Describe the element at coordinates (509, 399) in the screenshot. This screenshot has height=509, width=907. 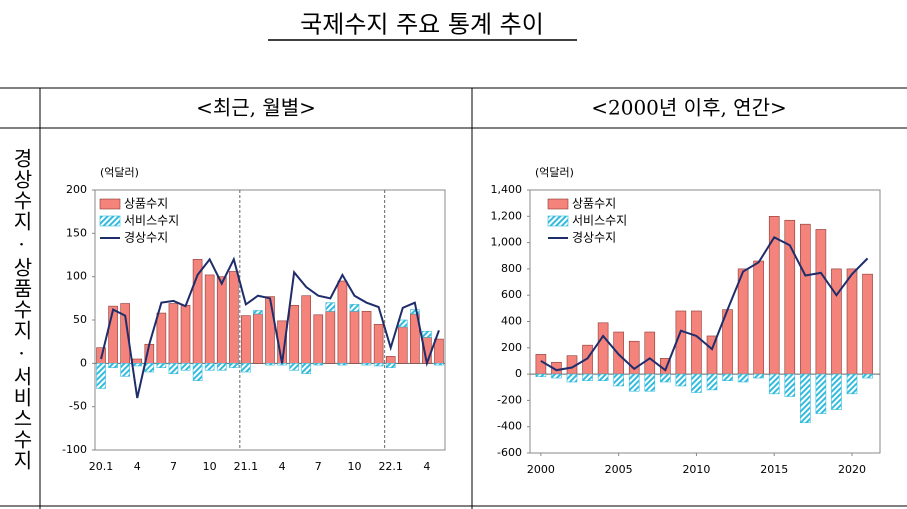
I see `y-tick-label: -200` at that location.